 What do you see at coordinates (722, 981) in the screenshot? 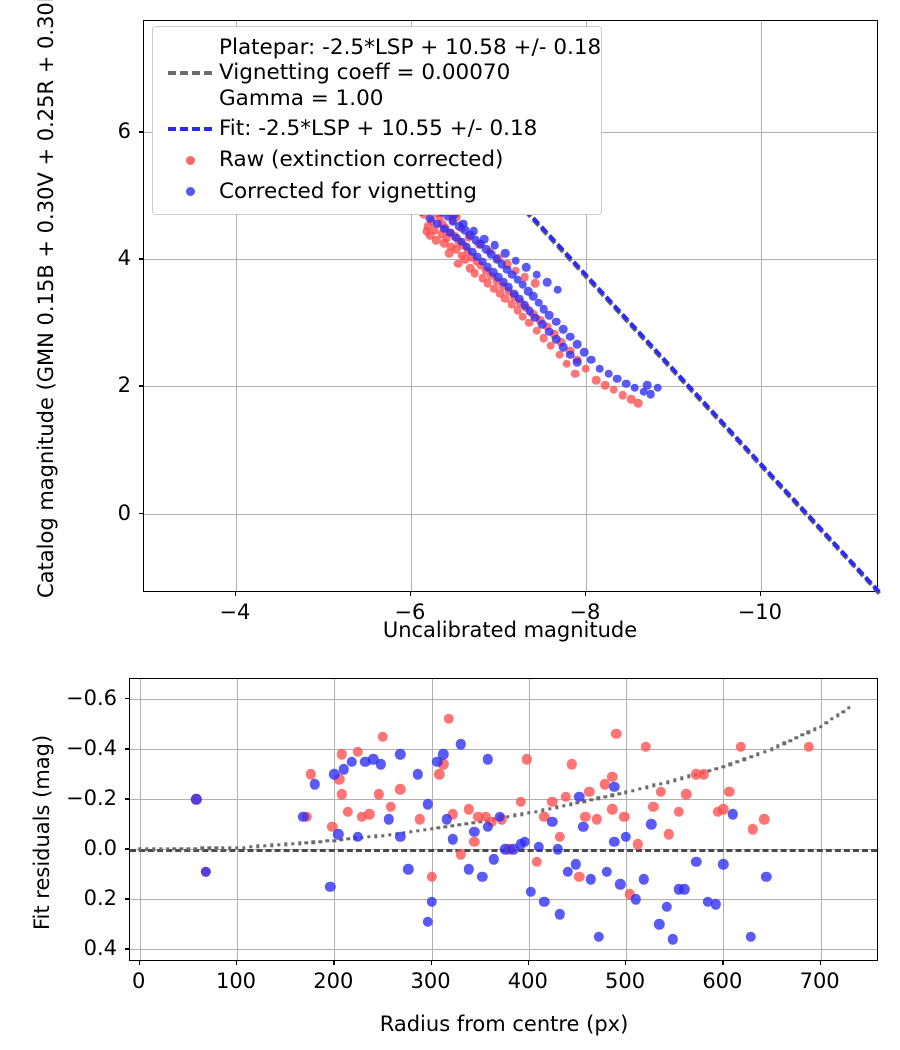
I see `x-tick-label: 600` at bounding box center [722, 981].